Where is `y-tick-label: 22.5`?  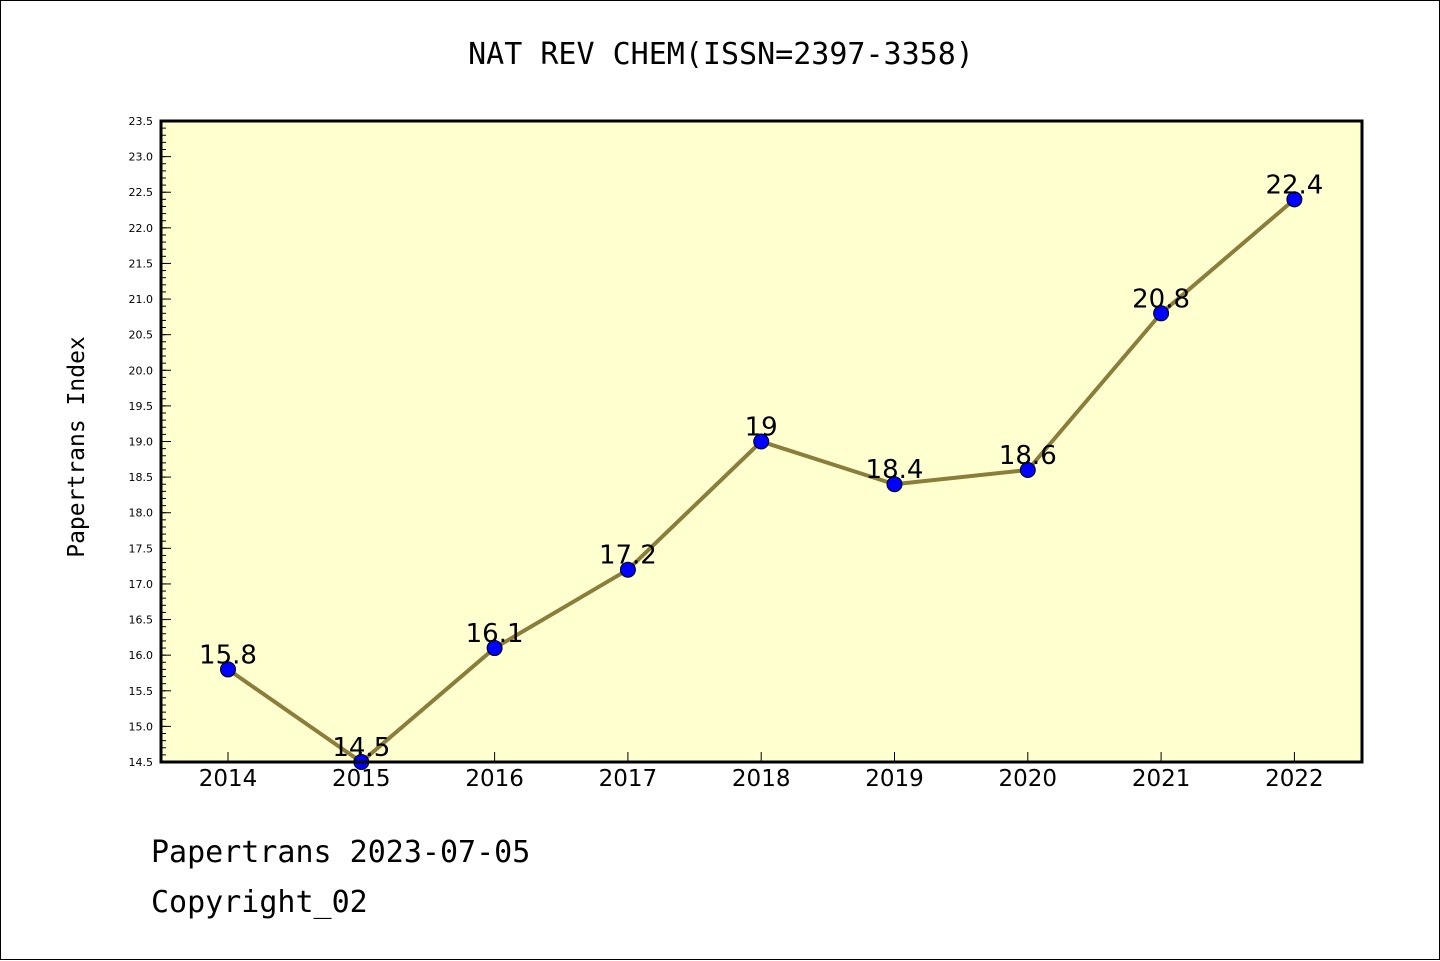
y-tick-label: 22.5 is located at coordinates (141, 192).